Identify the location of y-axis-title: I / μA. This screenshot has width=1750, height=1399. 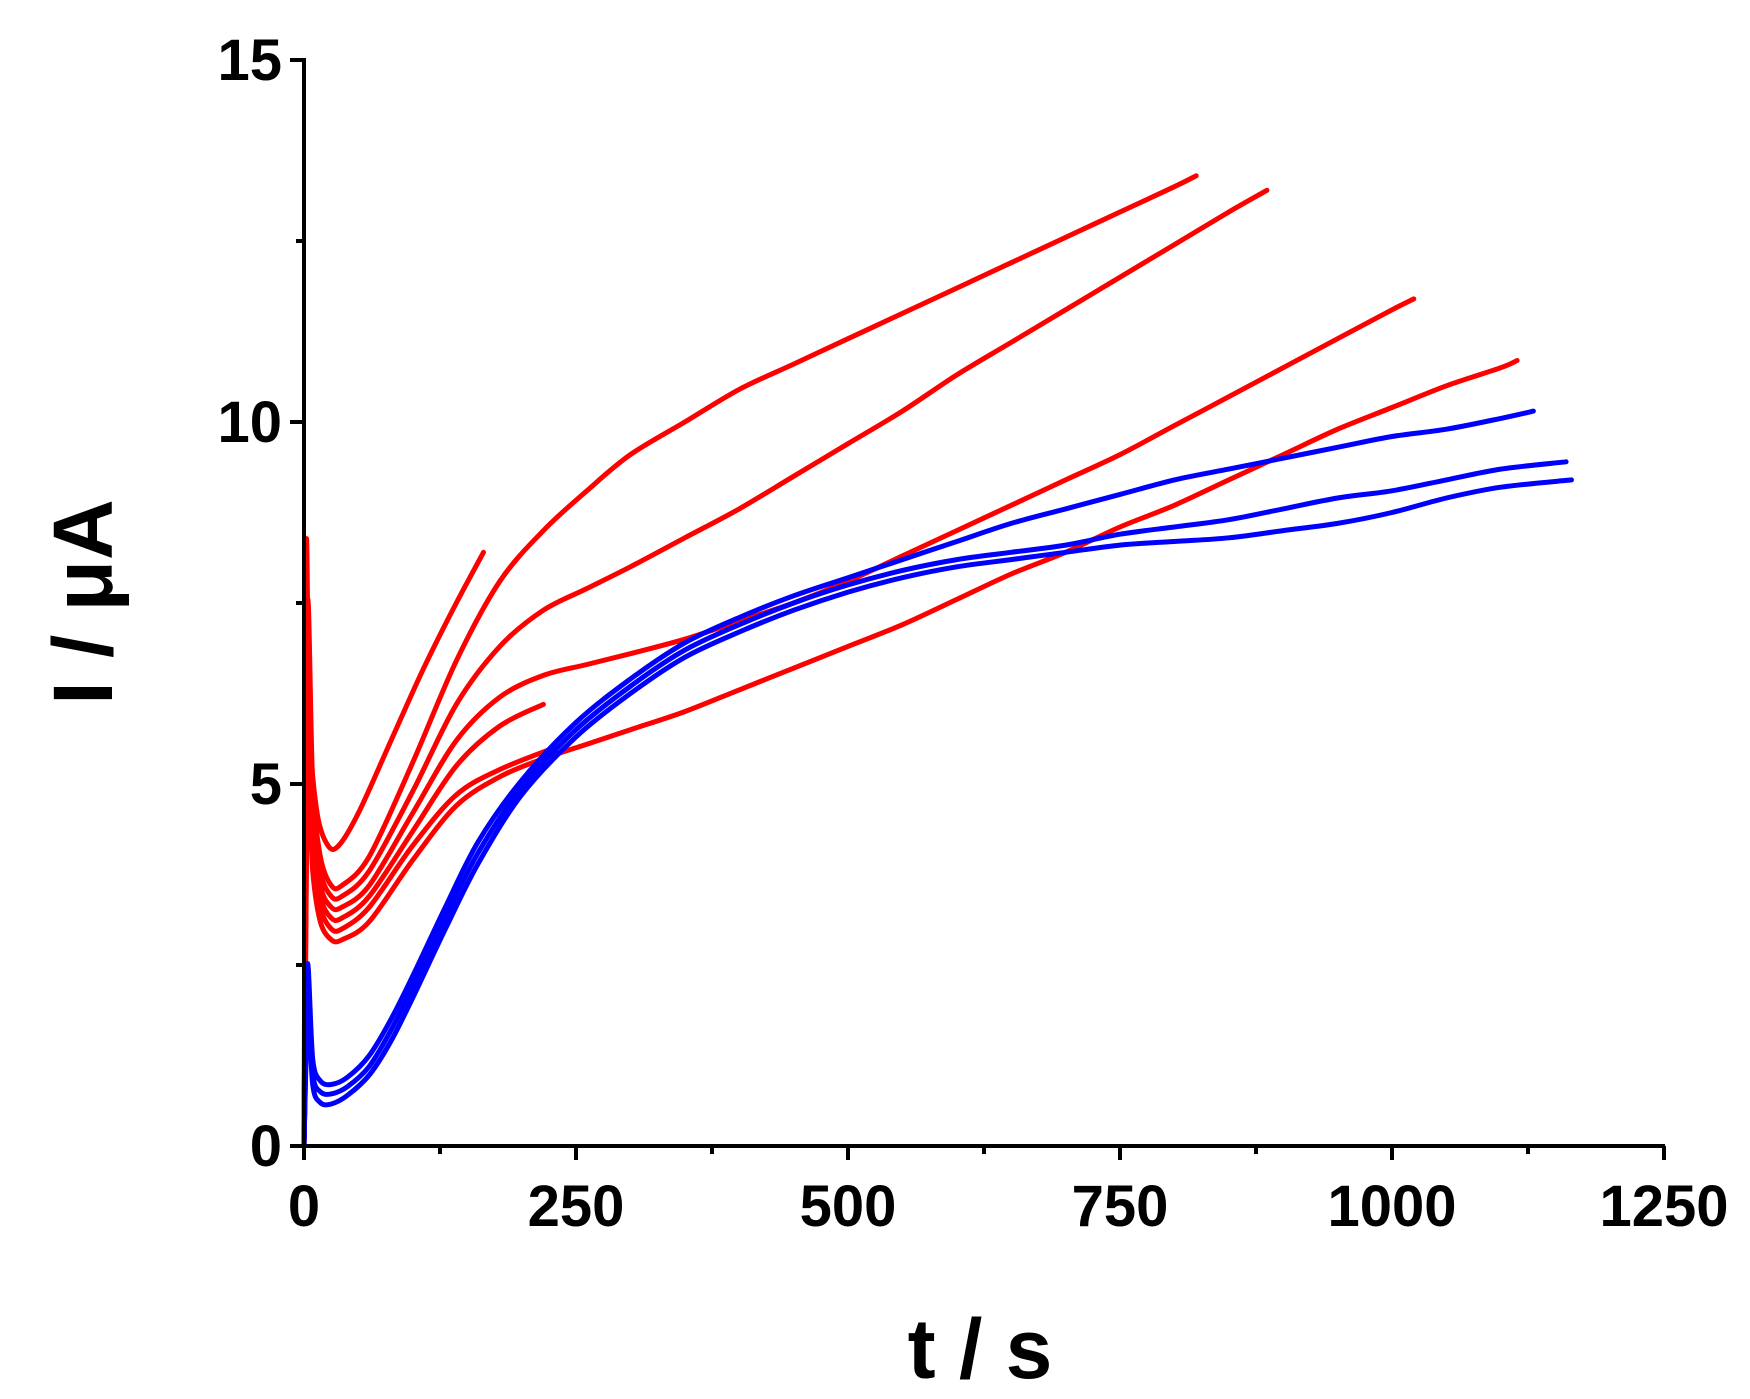
(83, 601).